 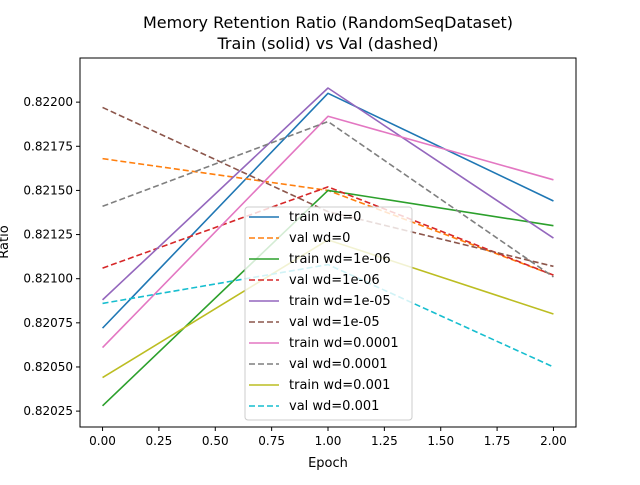 I want to click on x-axis-label: Epoch, so click(x=328, y=463).